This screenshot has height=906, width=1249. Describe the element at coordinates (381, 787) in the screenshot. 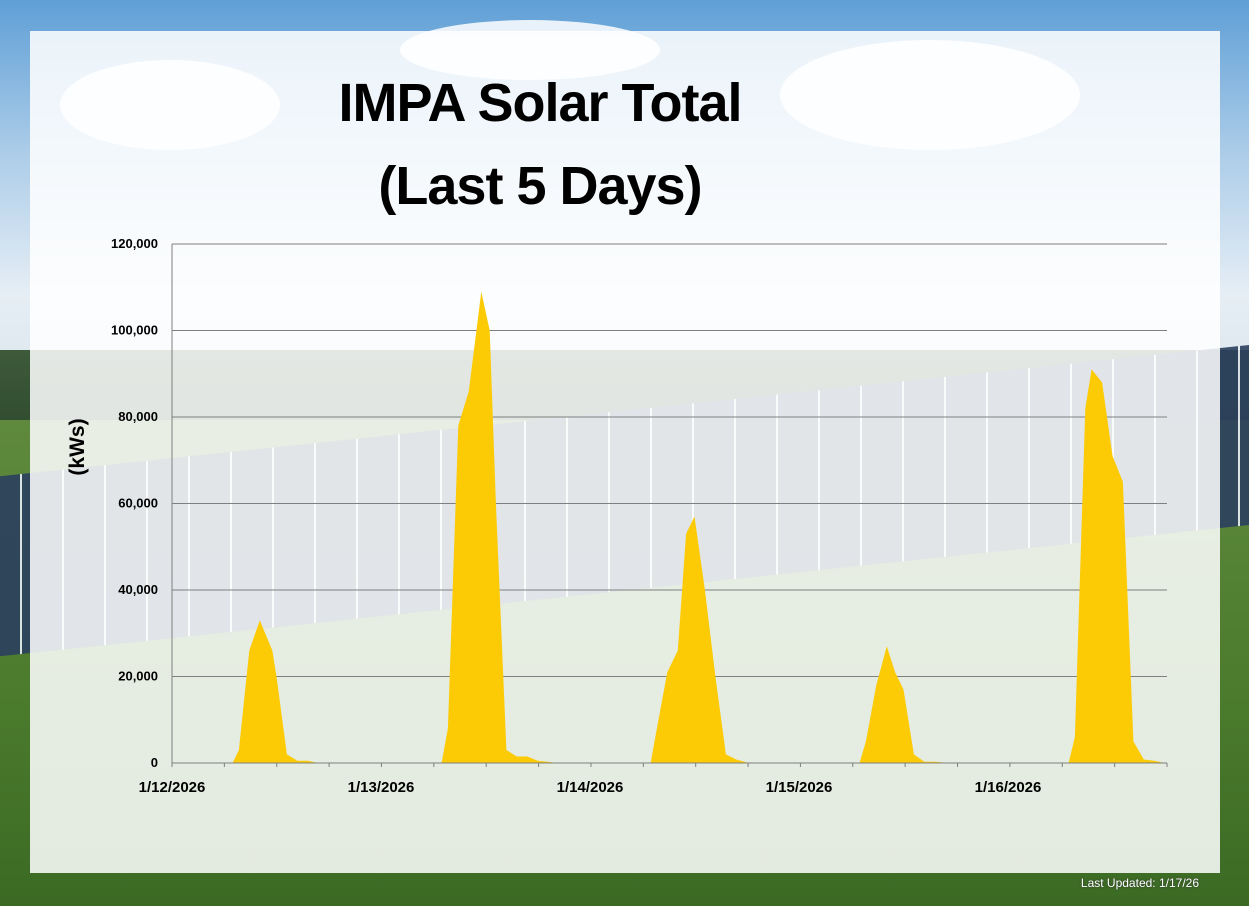

I see `x-tick-label: 1/13/2026` at that location.